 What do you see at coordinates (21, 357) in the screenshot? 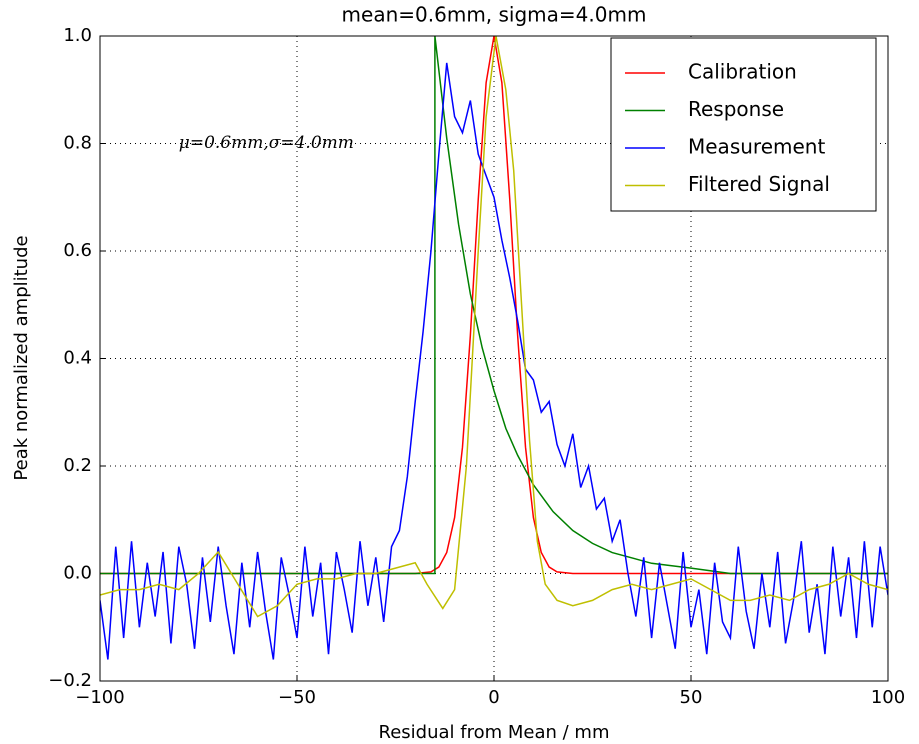
I see `y-axis-label: Peak normalized amplitude` at bounding box center [21, 357].